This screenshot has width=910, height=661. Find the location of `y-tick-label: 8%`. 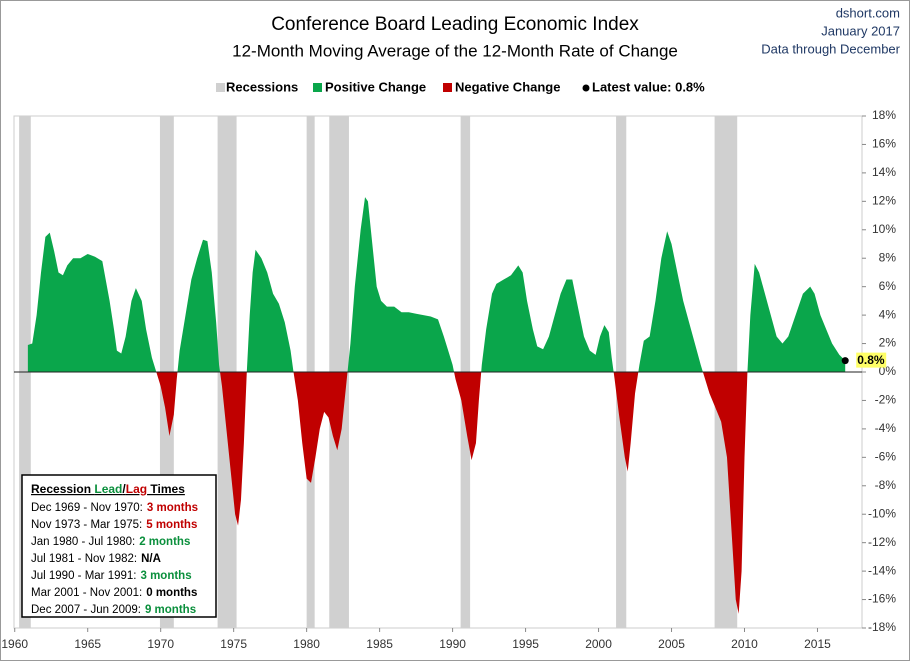

y-tick-label: 8% is located at coordinates (888, 257).